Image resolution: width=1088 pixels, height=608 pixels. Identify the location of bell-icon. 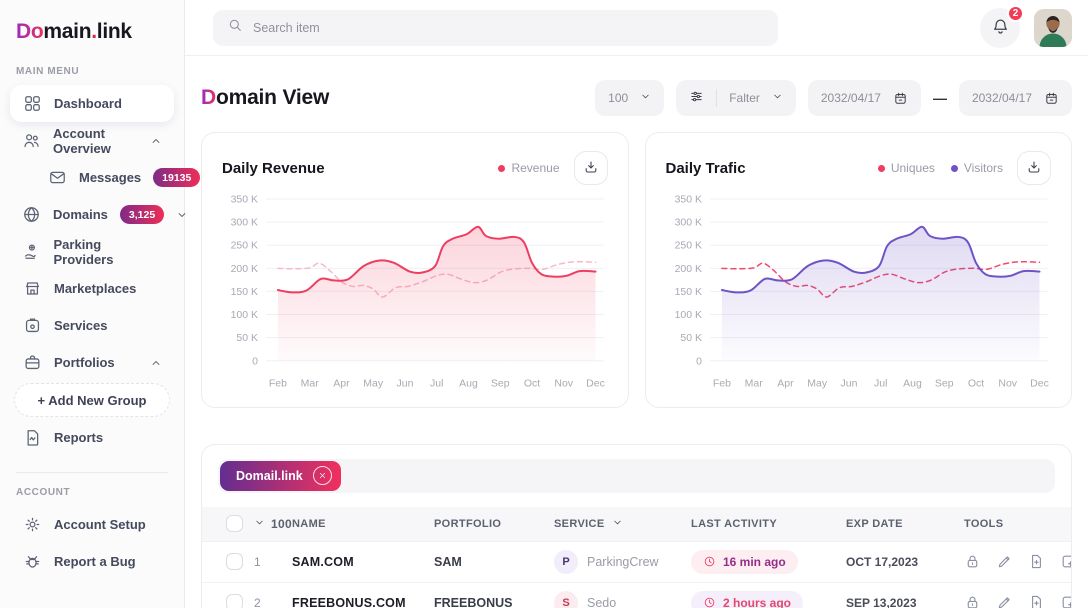
(1000, 28).